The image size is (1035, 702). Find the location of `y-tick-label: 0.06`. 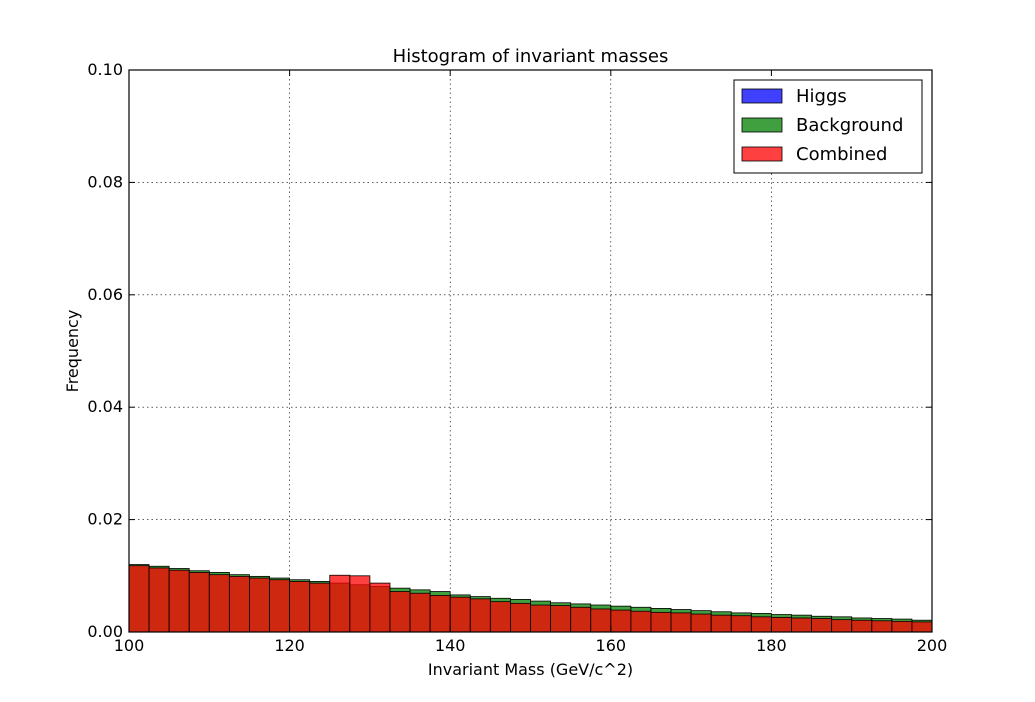

y-tick-label: 0.06 is located at coordinates (105, 294).